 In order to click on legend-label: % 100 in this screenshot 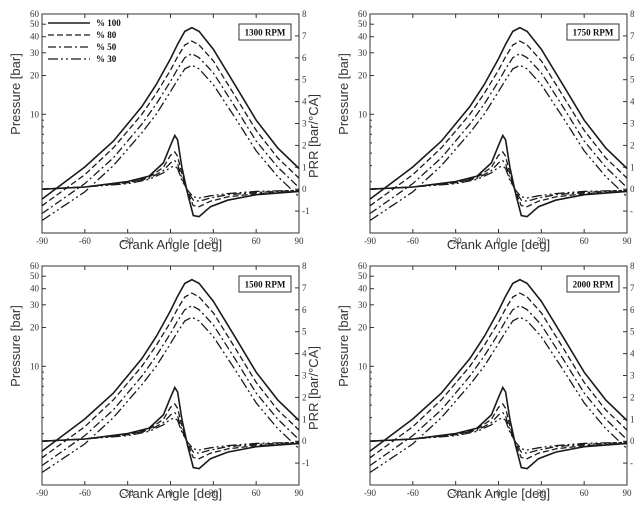, I will do `click(108, 23)`.